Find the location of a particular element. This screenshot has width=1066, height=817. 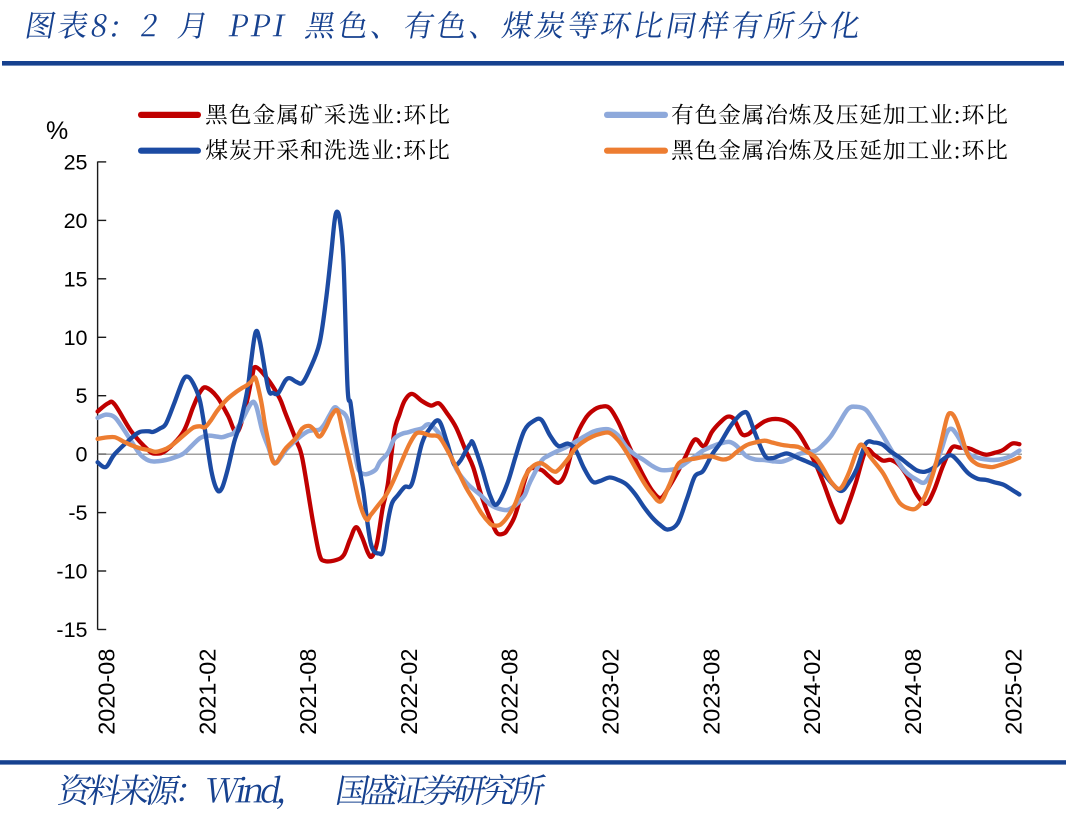

svg-text: 2023-08 is located at coordinates (711, 692).